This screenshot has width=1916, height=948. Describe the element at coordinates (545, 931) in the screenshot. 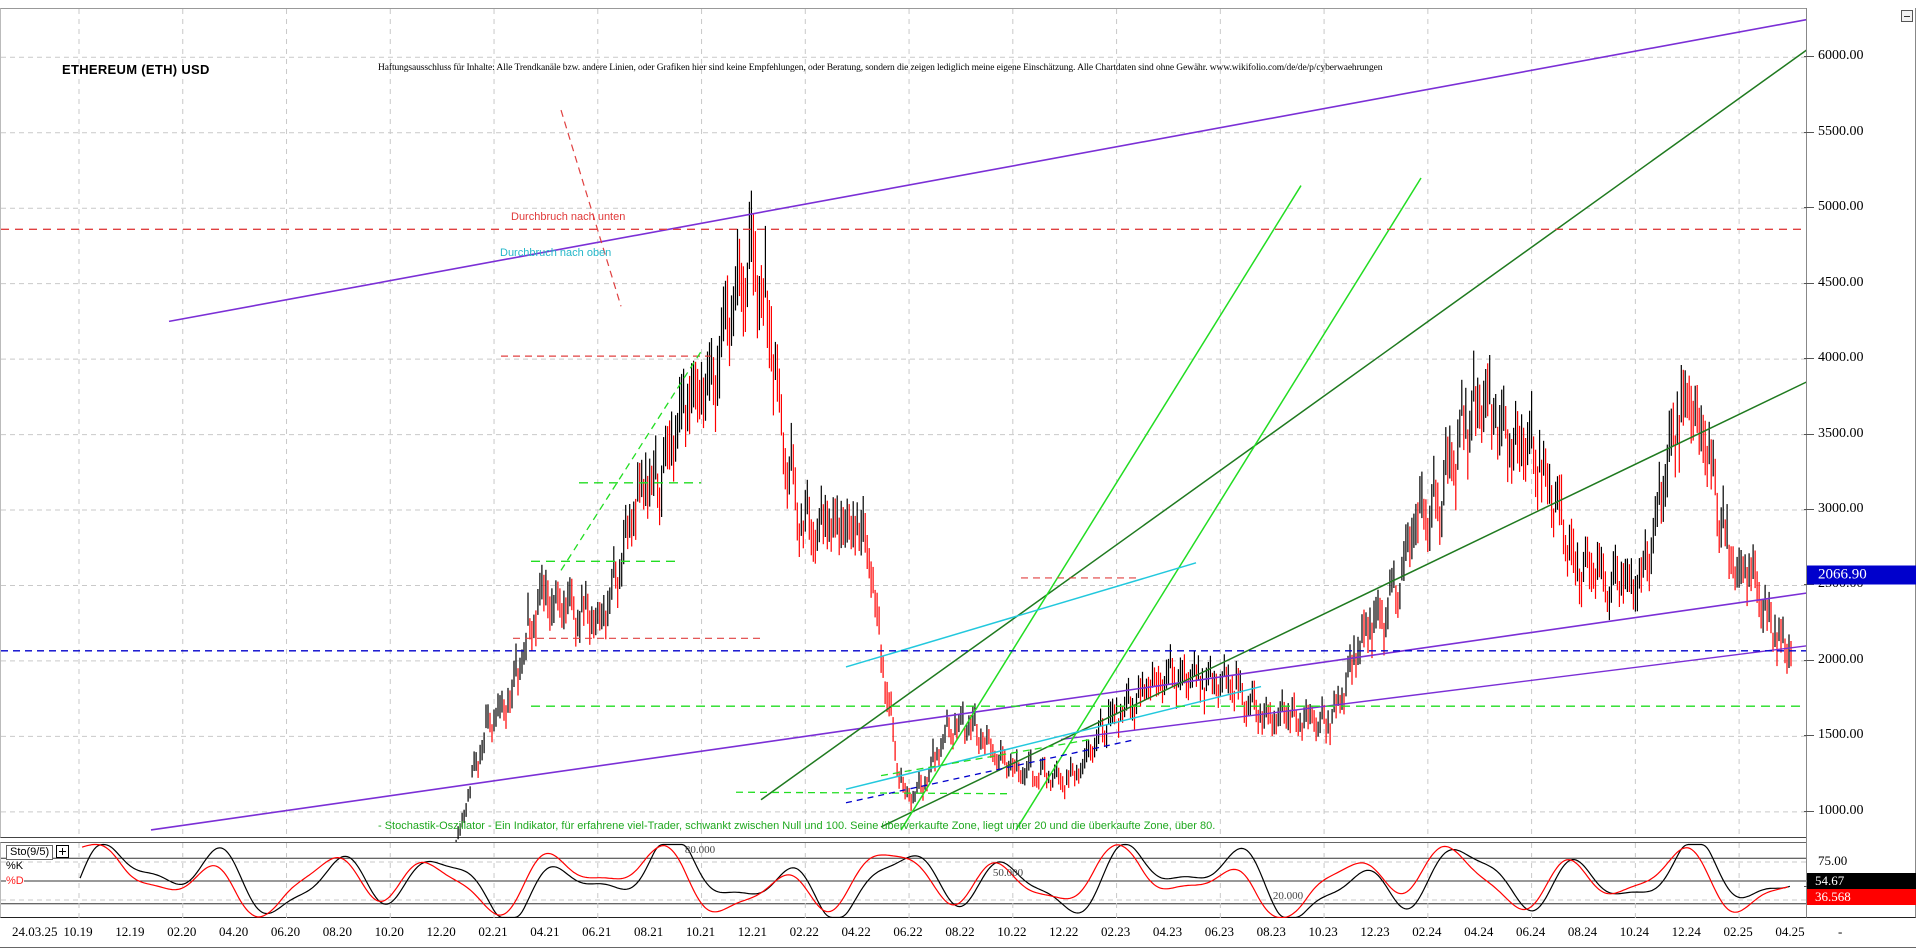

I see `time-tick-label: 04.21` at that location.